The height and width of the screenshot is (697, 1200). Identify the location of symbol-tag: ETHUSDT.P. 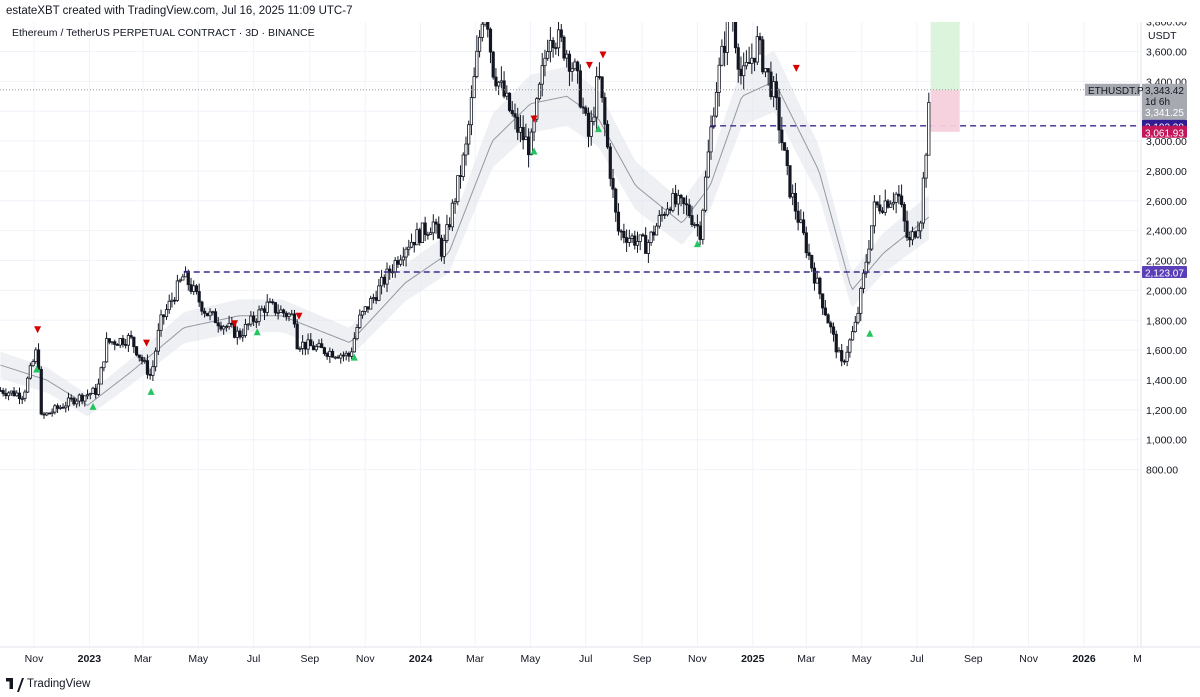
(1116, 91).